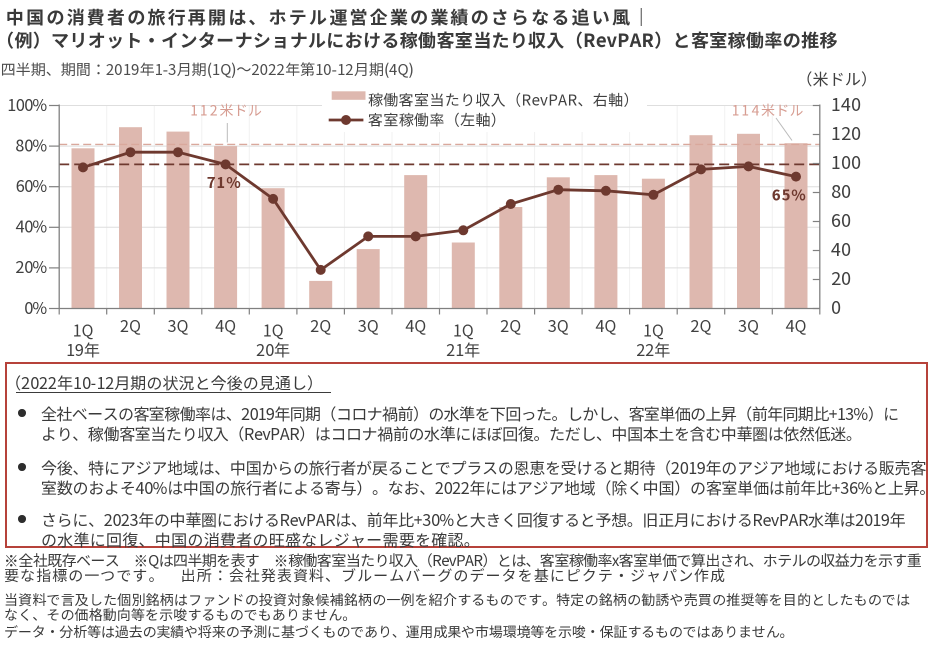 The image size is (947, 645). I want to click on svg-text: 20%, so click(32, 266).